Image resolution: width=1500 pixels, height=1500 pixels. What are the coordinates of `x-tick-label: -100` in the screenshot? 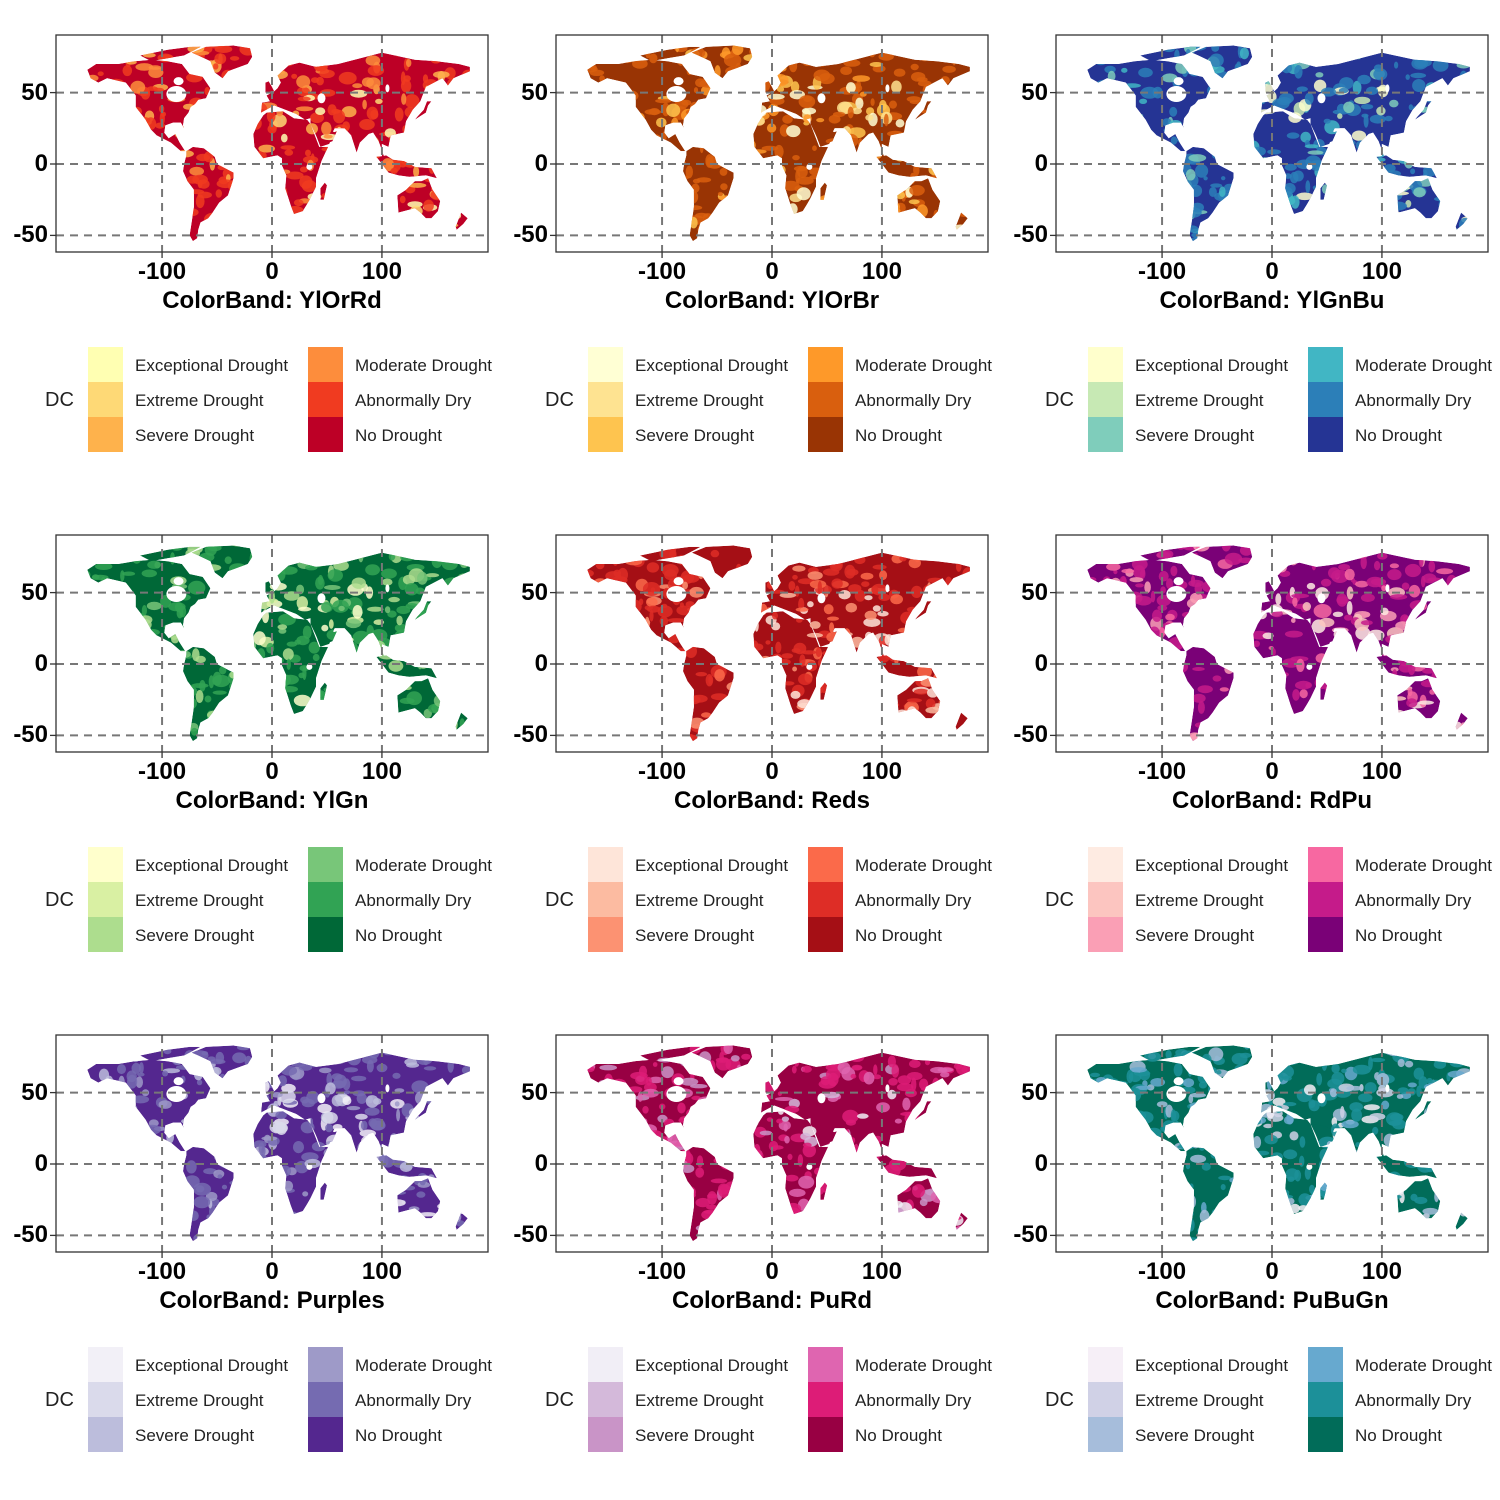 It's located at (662, 271).